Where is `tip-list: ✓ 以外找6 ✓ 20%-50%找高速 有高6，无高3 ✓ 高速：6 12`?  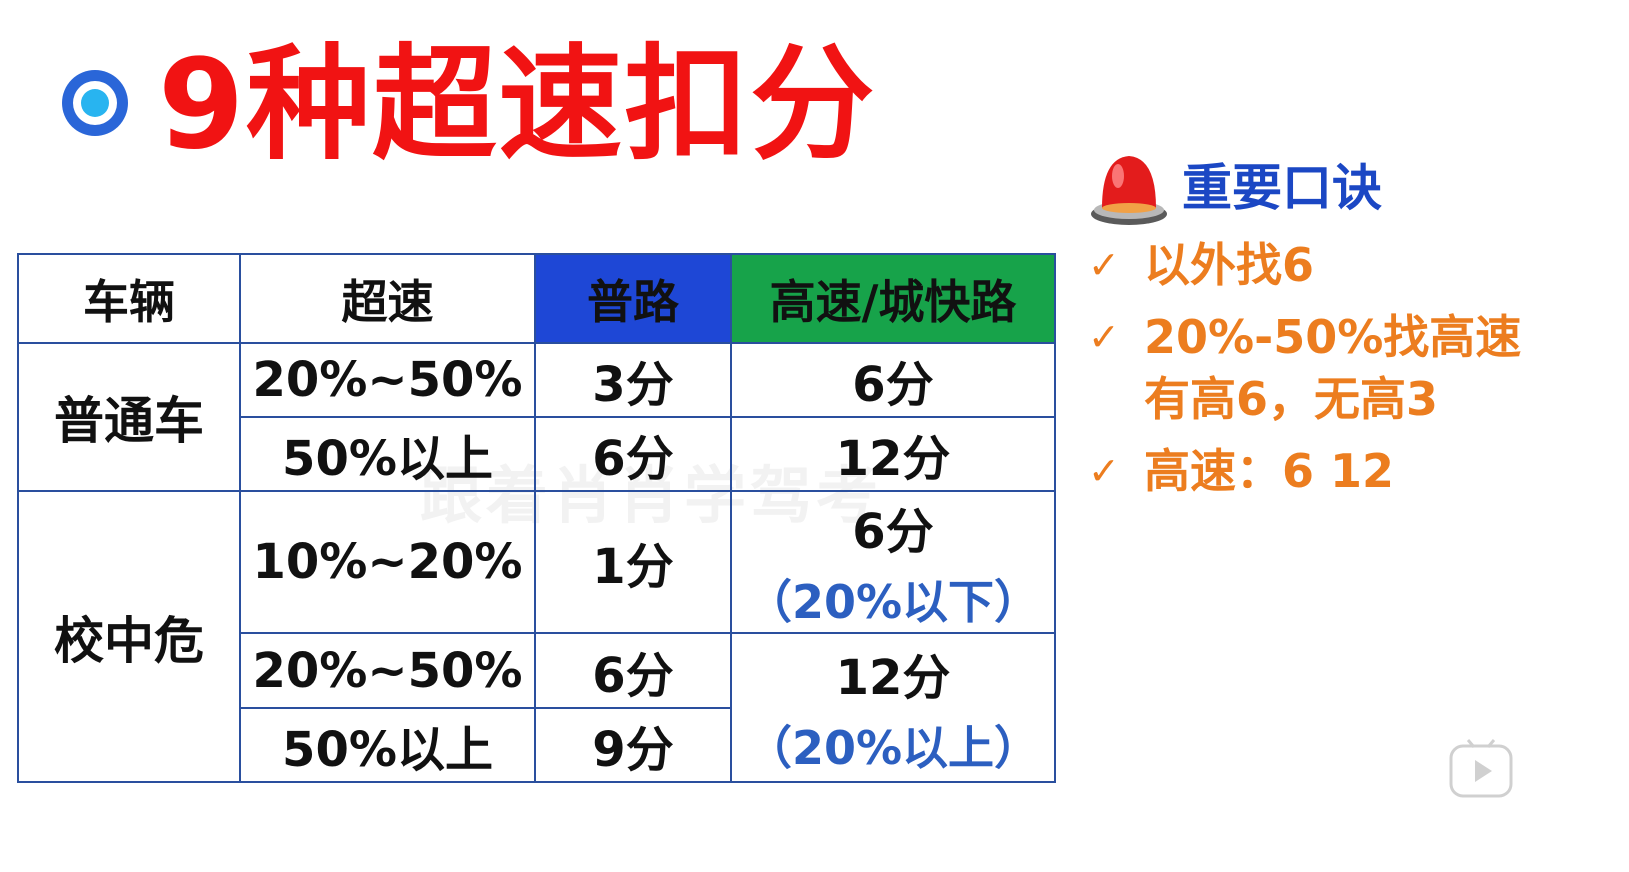 tip-list: ✓ 以外找6 ✓ 20%-50%找高速 有高6，无高3 ✓ 高速：6 12 is located at coordinates (1353, 368).